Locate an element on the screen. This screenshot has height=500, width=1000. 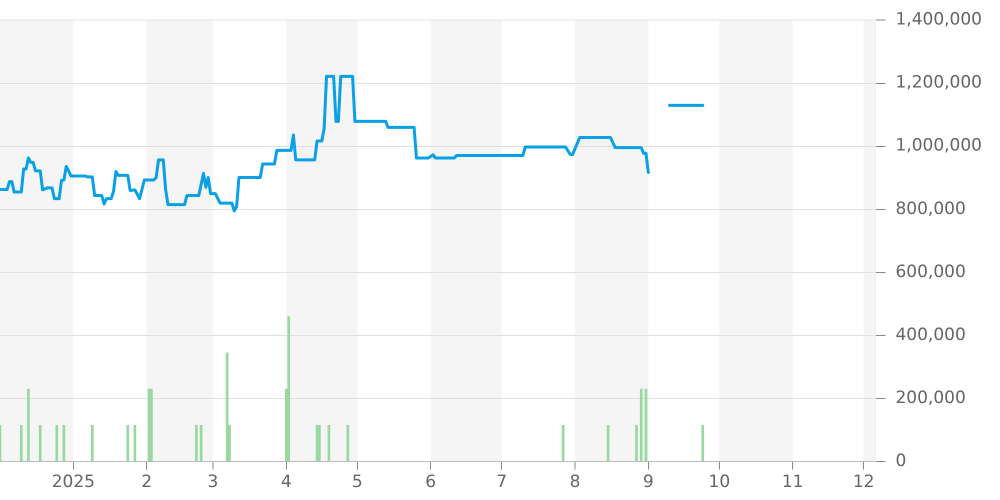
x-tick-label: 5 is located at coordinates (357, 482).